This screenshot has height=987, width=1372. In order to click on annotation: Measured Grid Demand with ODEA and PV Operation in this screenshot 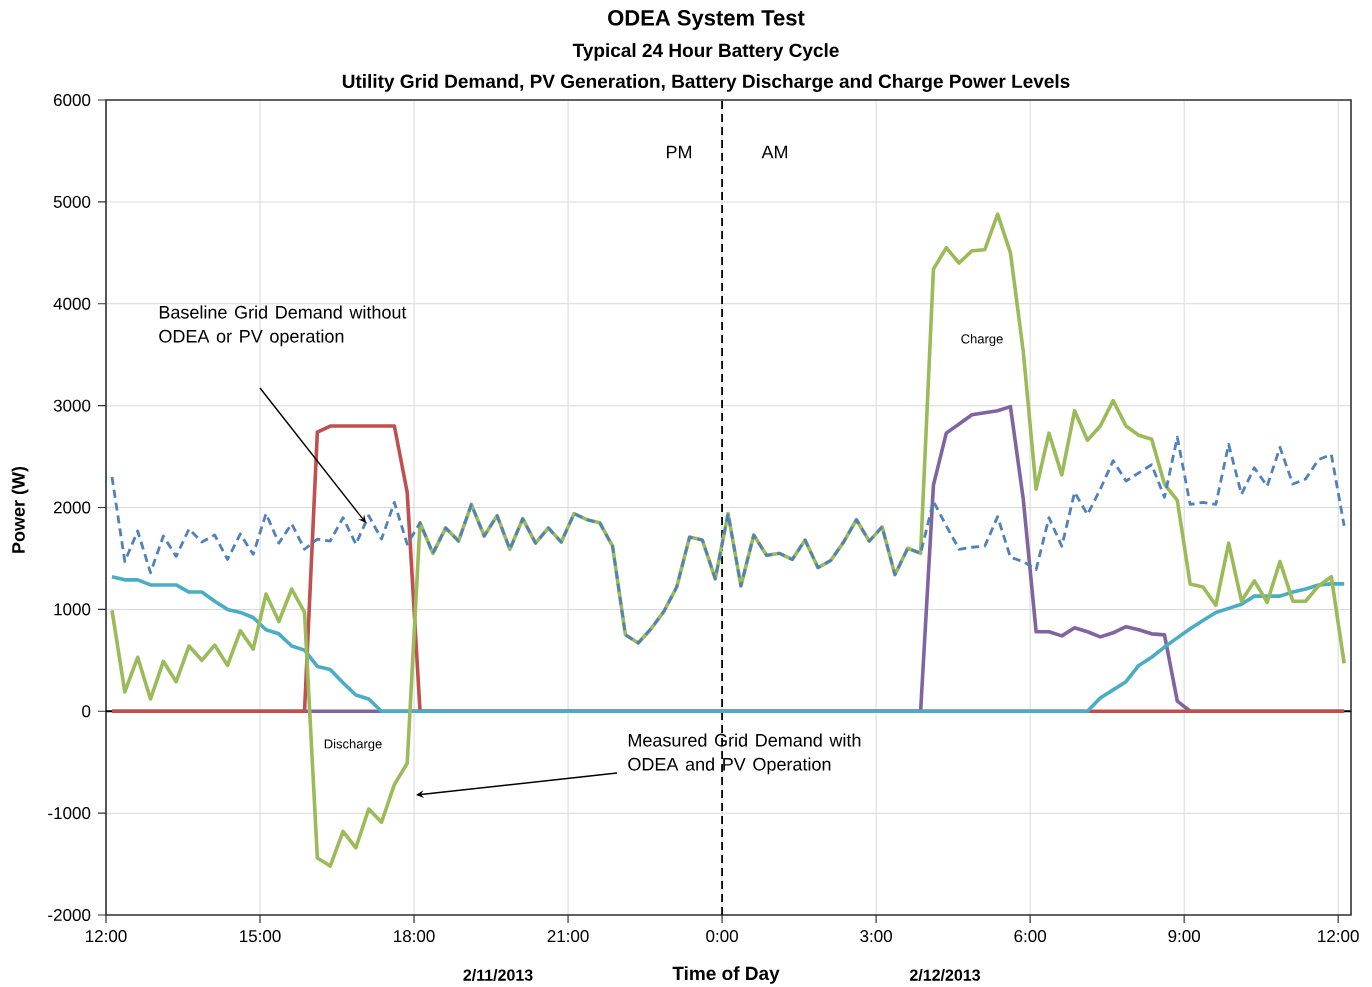, I will do `click(744, 754)`.